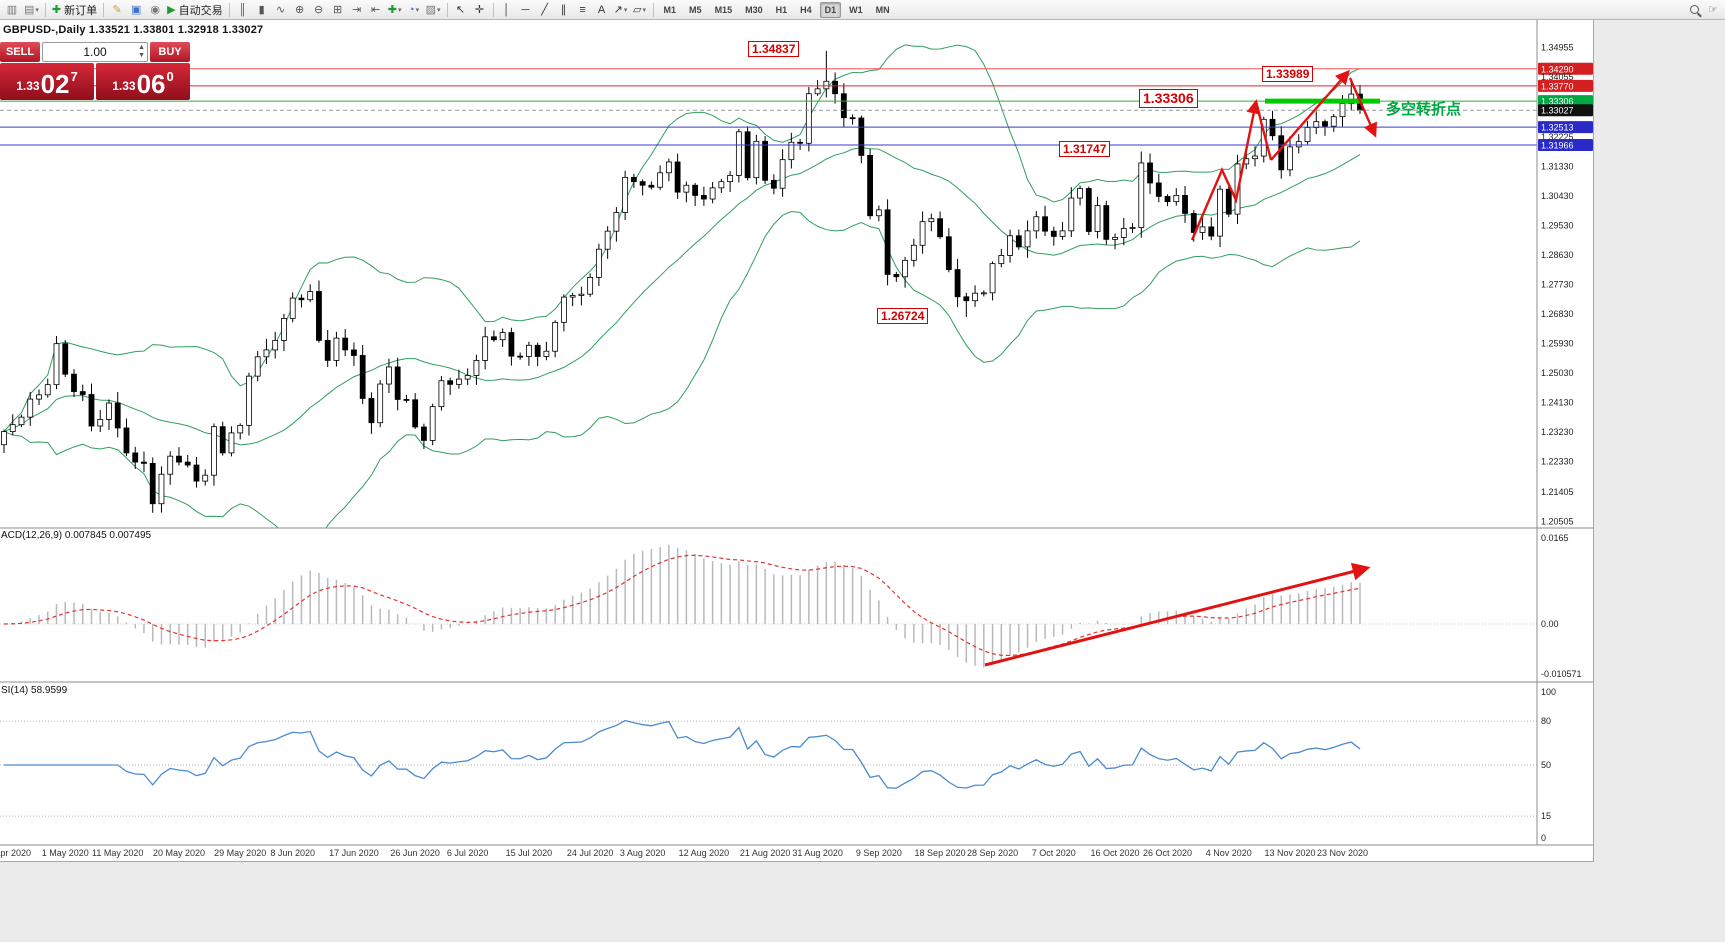 The height and width of the screenshot is (942, 1725). What do you see at coordinates (670, 9) in the screenshot?
I see `timeframe-m1-button: M1` at bounding box center [670, 9].